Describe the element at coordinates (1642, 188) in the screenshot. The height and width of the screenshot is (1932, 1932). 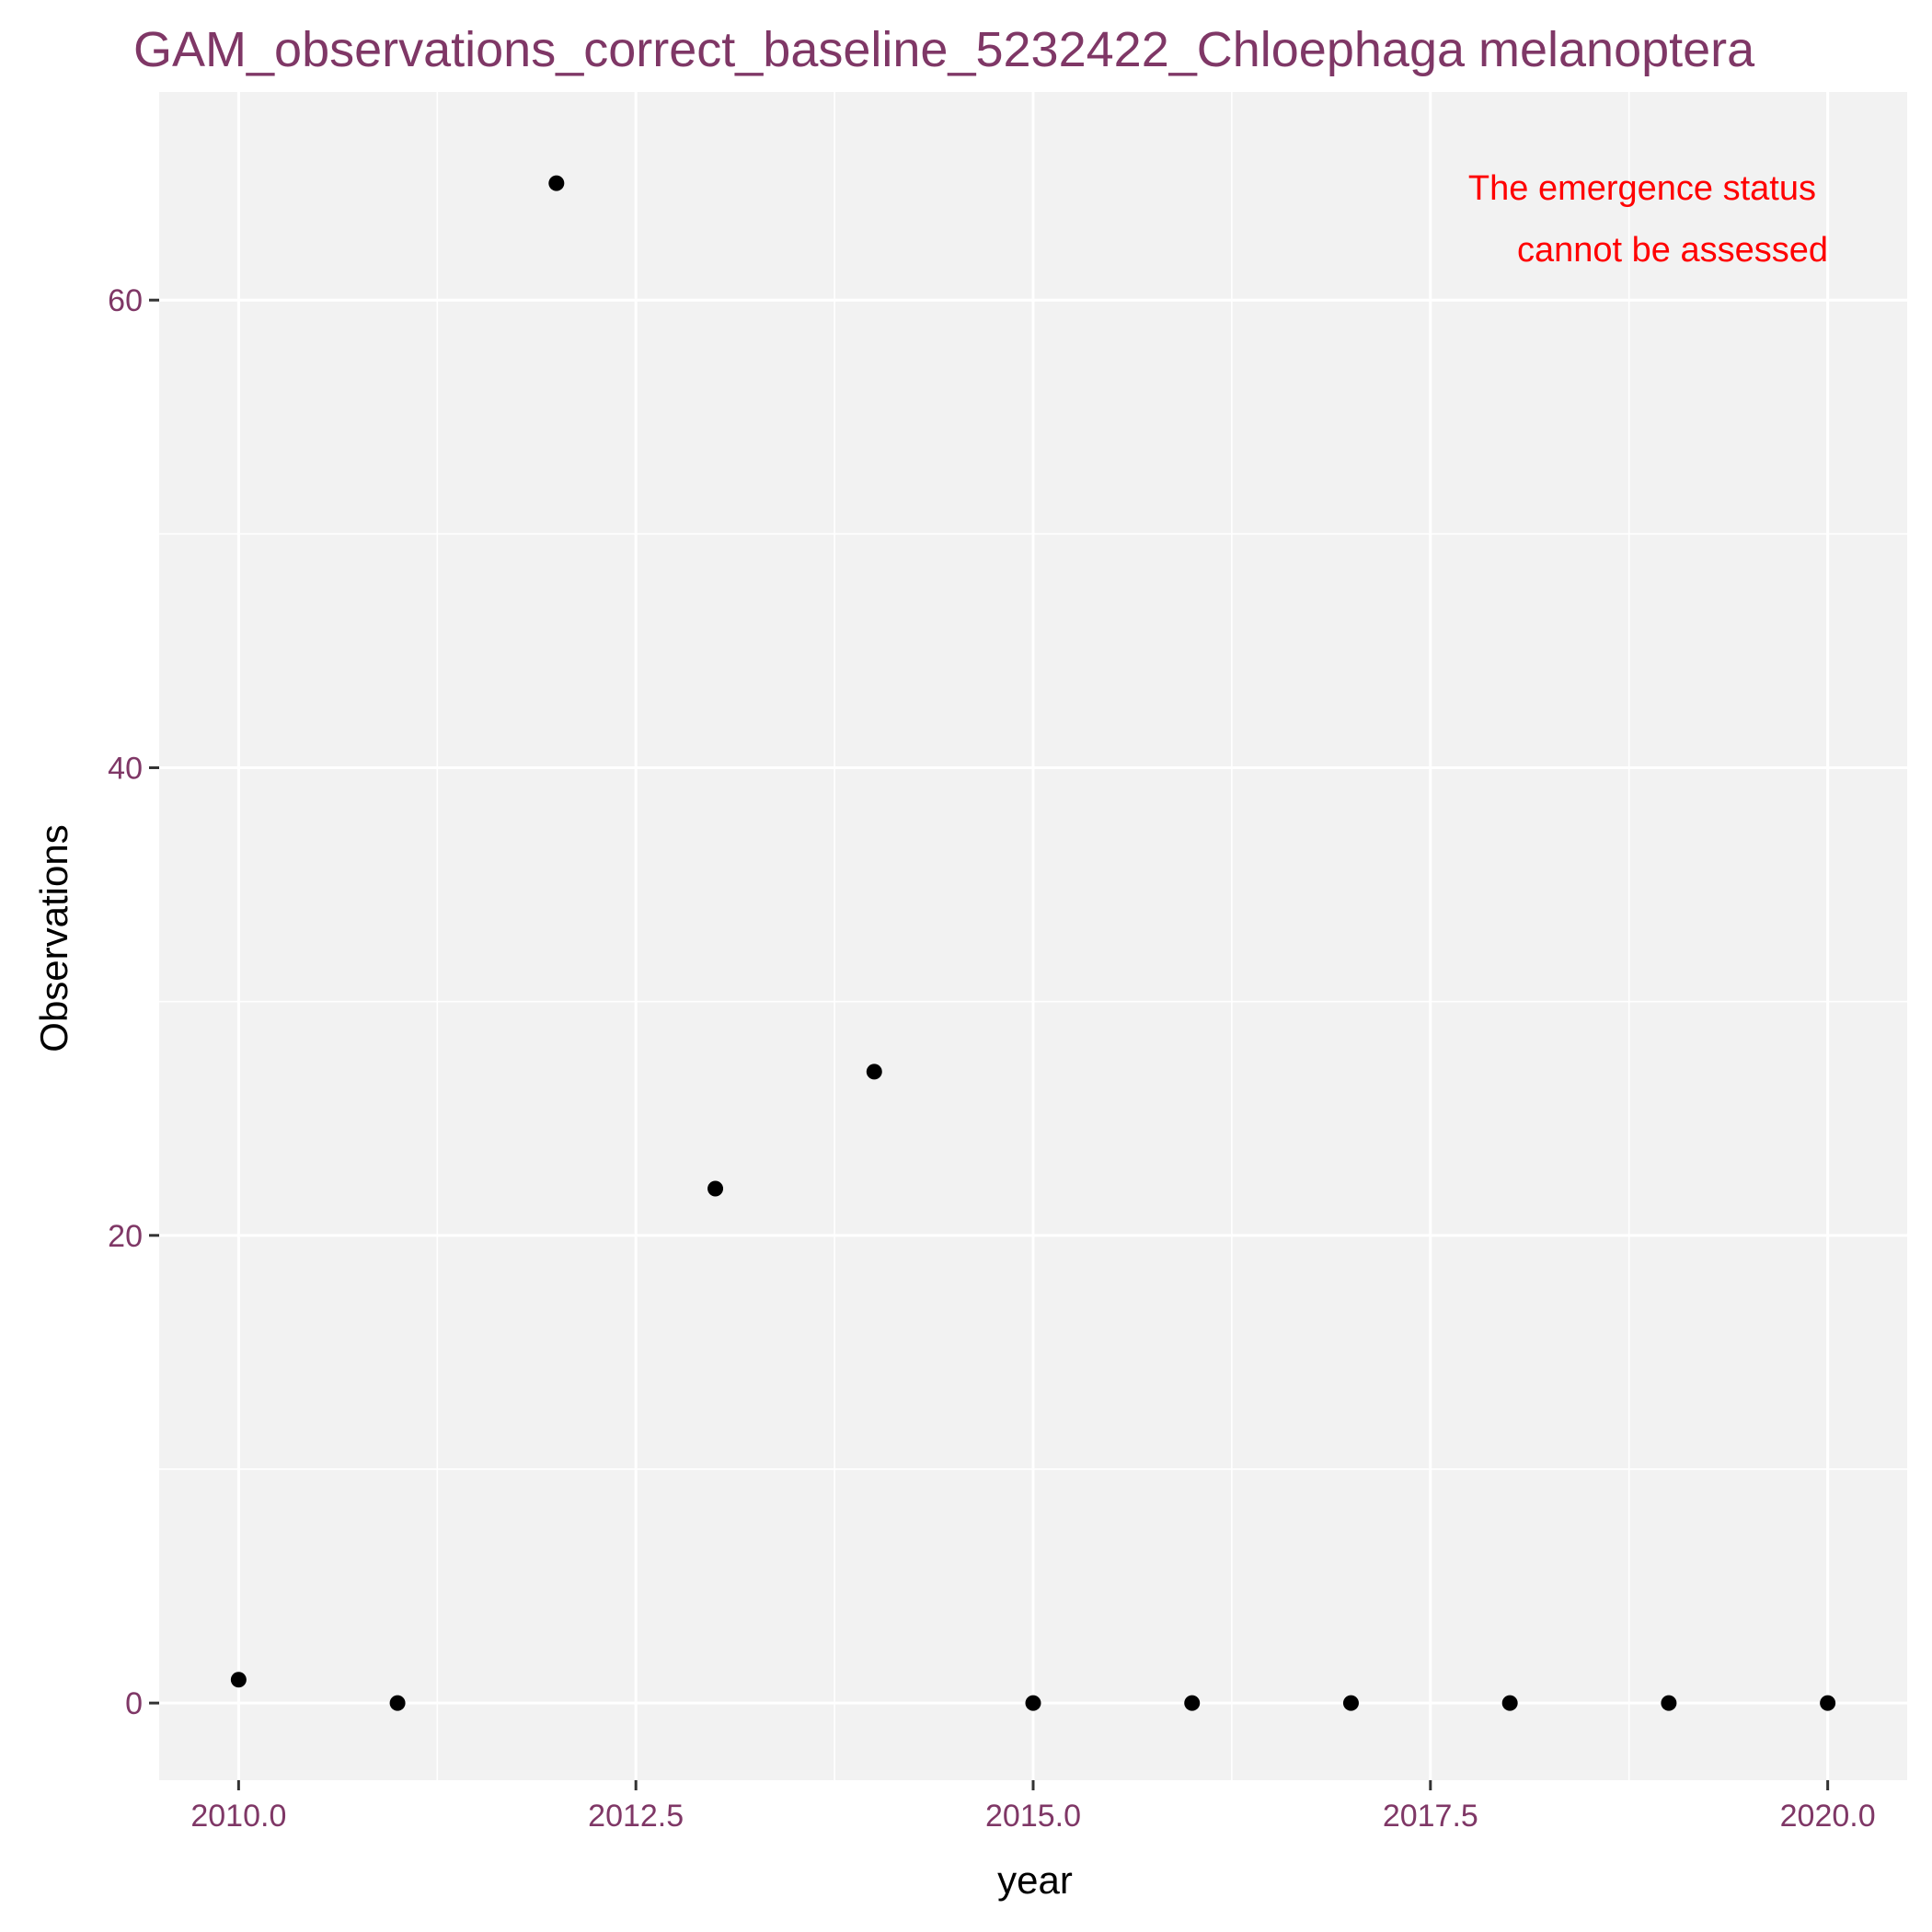
I see `annotation-line-1: The emergence status` at that location.